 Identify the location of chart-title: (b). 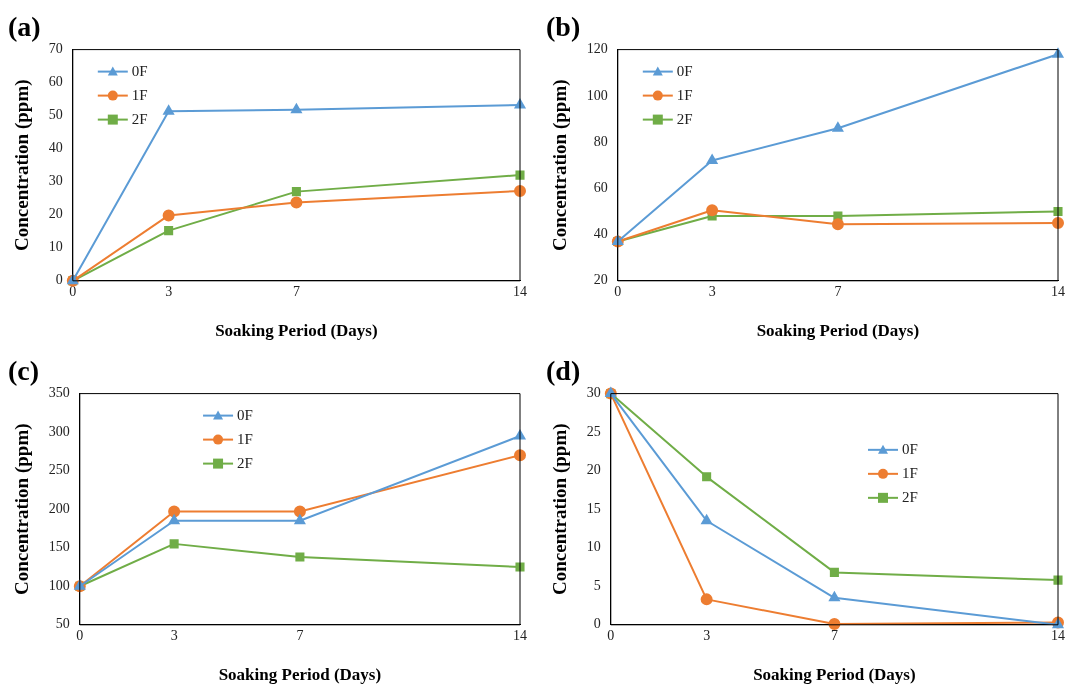
(563, 27).